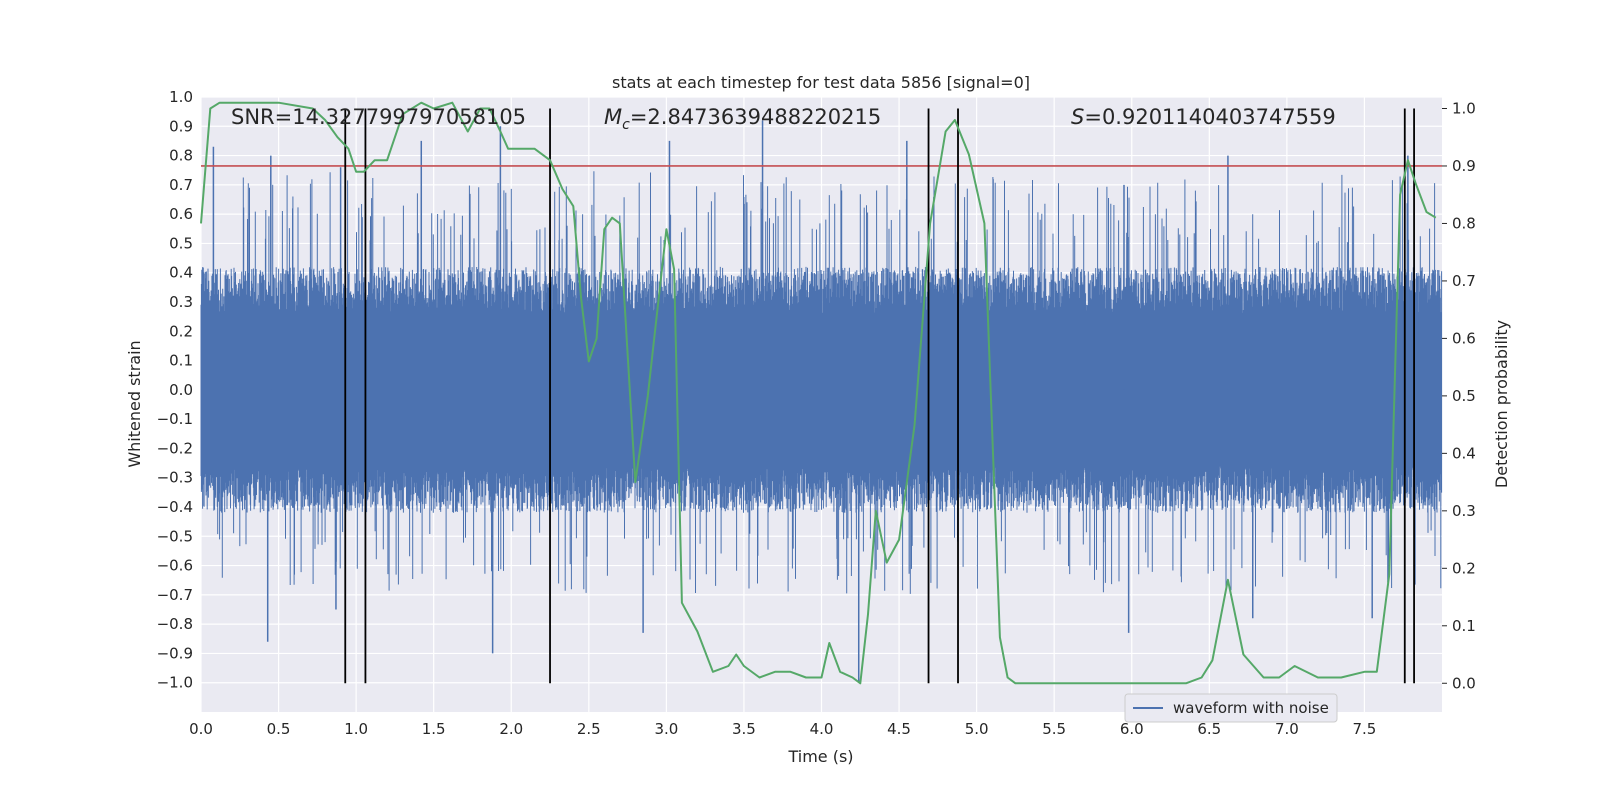  I want to click on y2-axis-label: Detection probability, so click(1501, 404).